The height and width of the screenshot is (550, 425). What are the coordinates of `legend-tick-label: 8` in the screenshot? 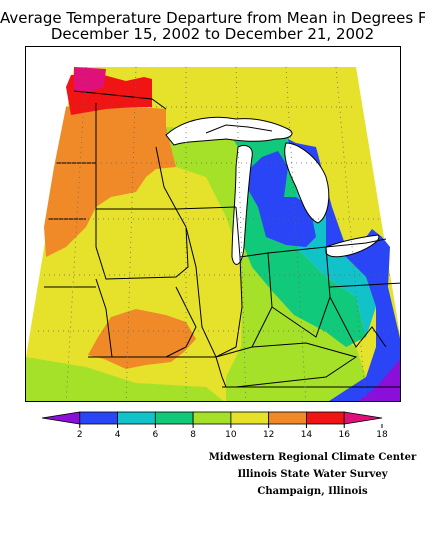 It's located at (193, 435).